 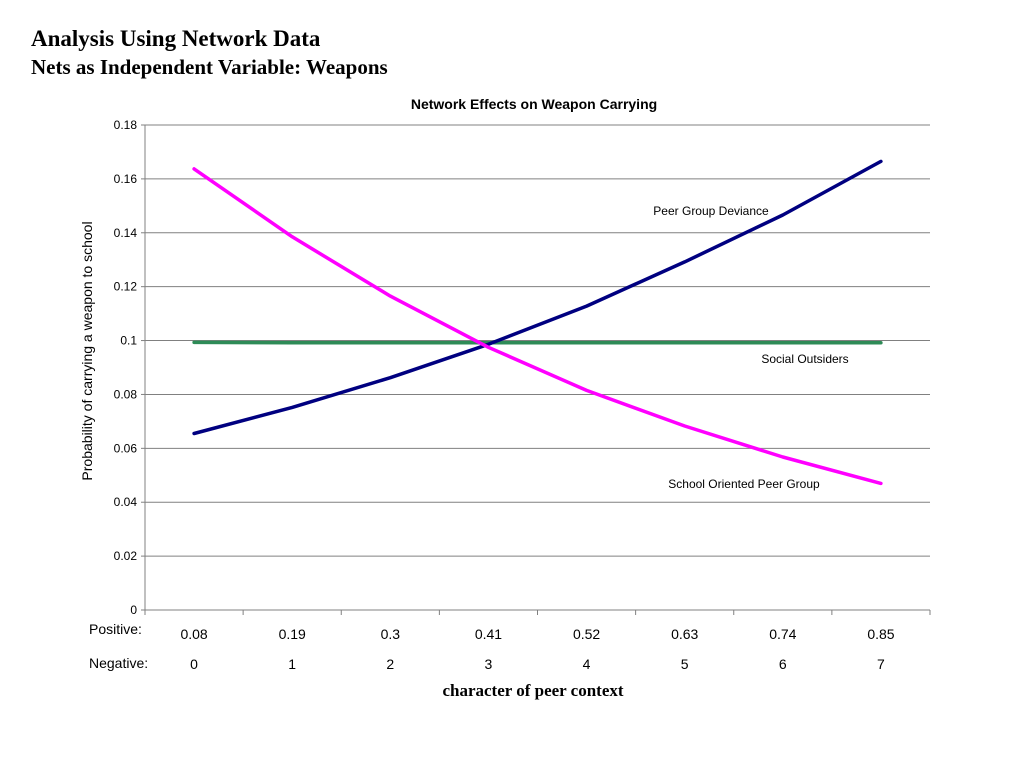 I want to click on negative-value: 5, so click(x=685, y=664).